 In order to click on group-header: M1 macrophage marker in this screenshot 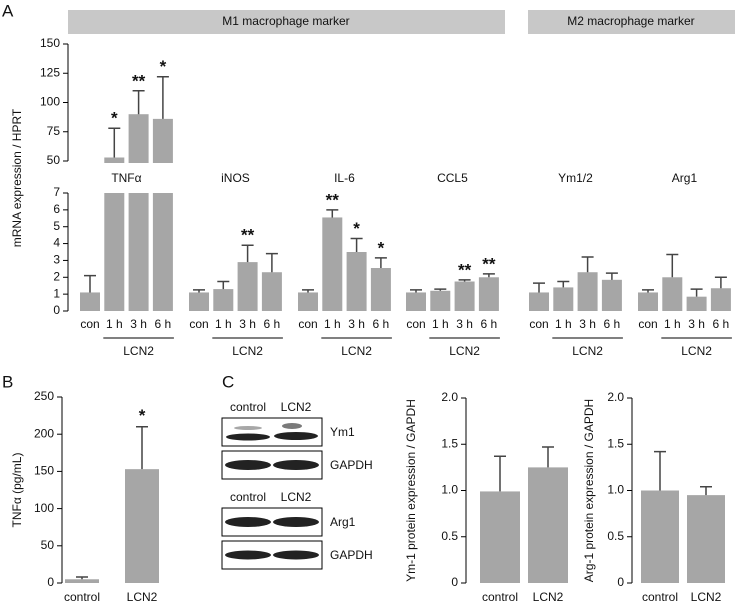, I will do `click(285, 21)`.